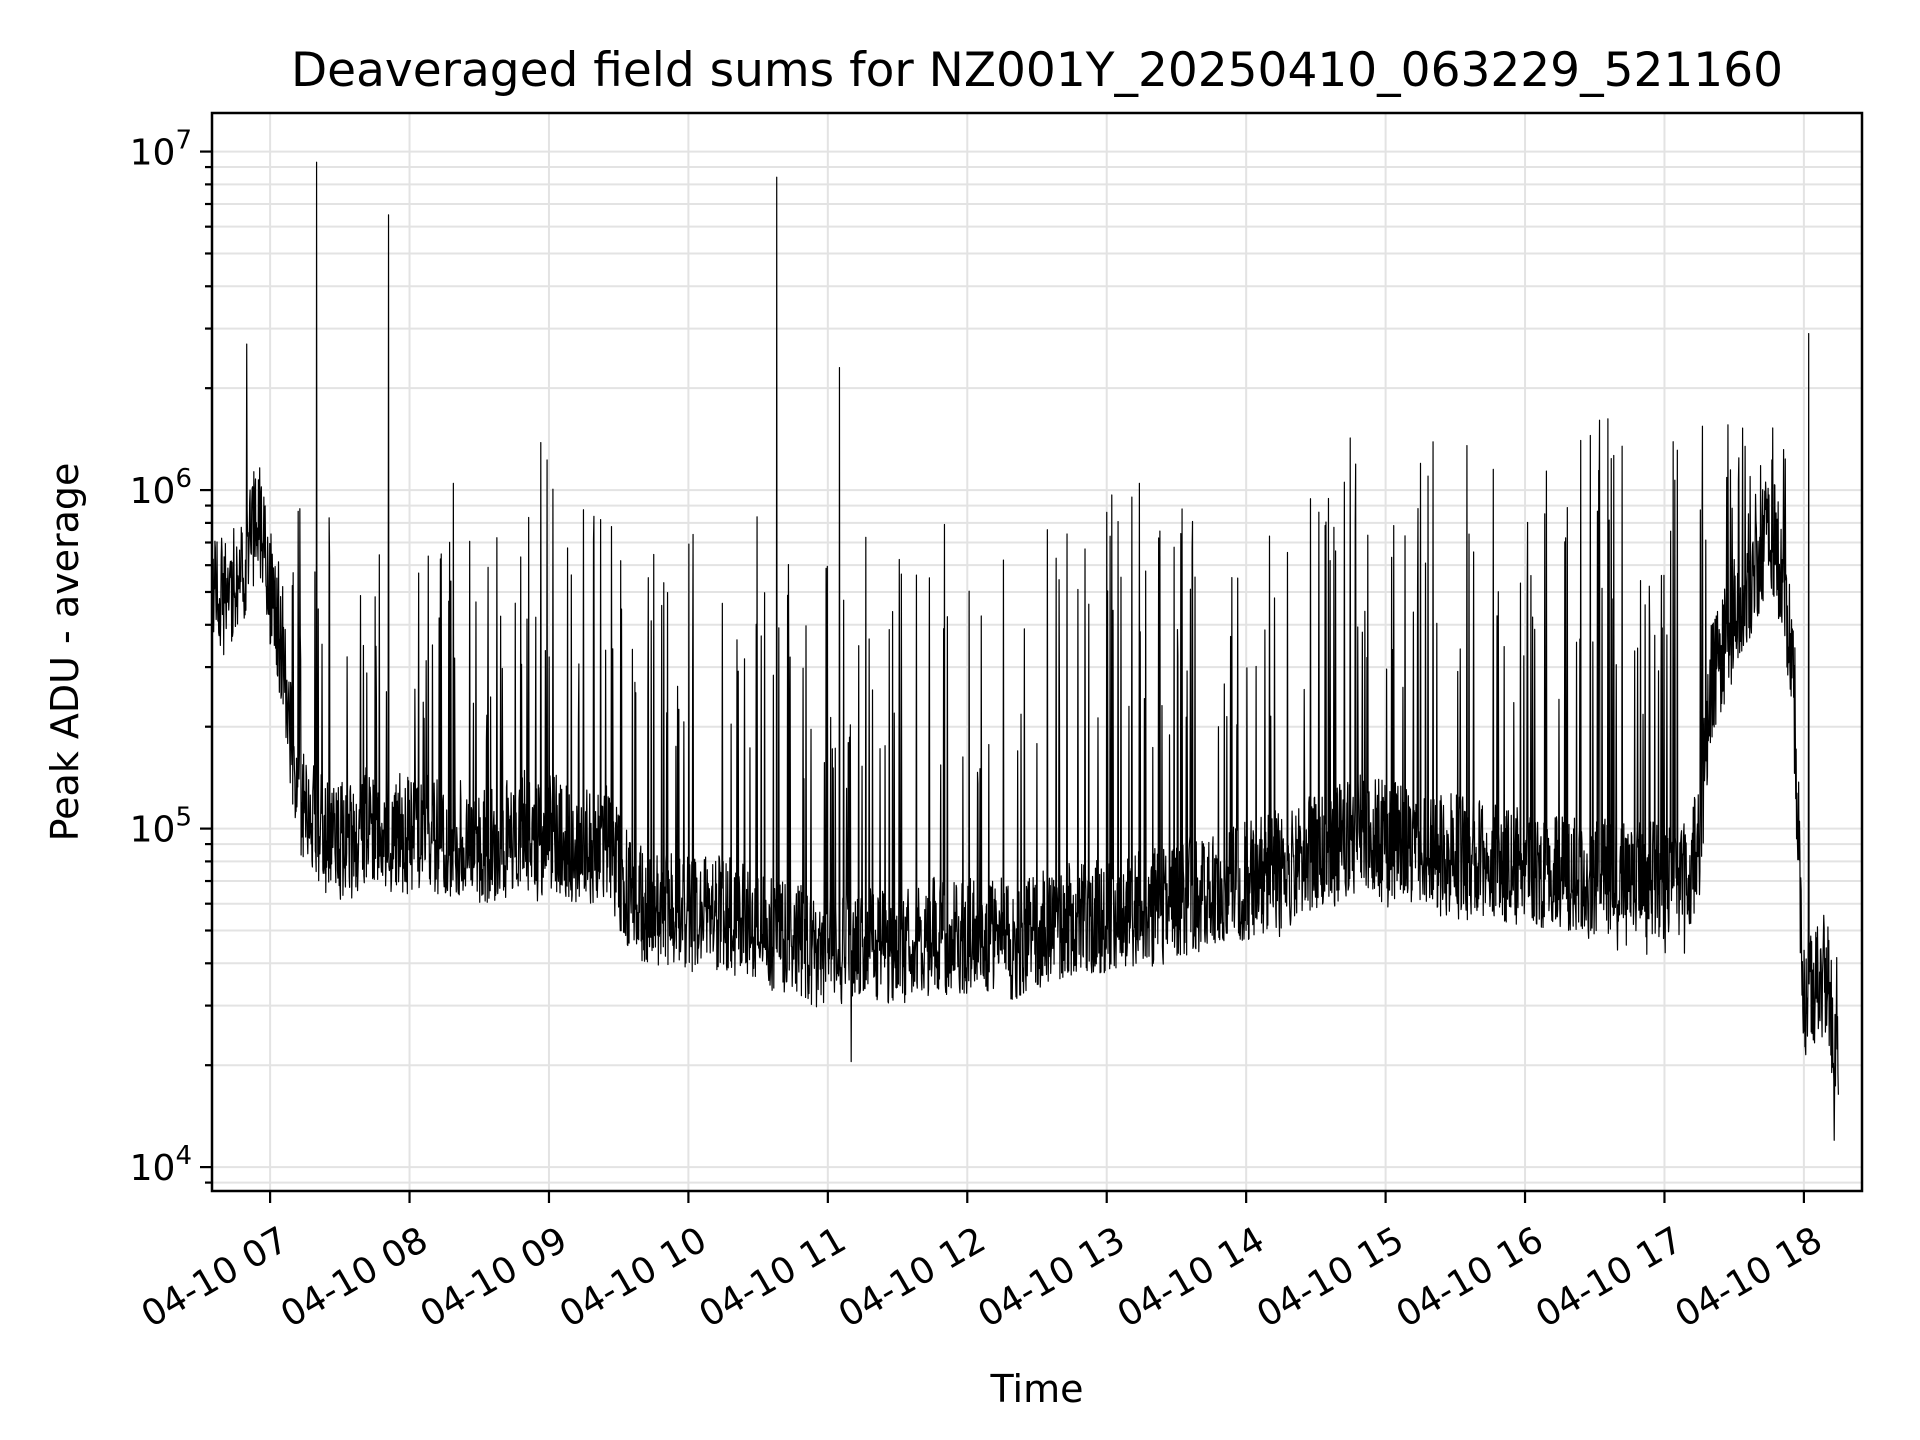  Describe the element at coordinates (1749, 1277) in the screenshot. I see `x-tick-label: 04-10 18` at that location.